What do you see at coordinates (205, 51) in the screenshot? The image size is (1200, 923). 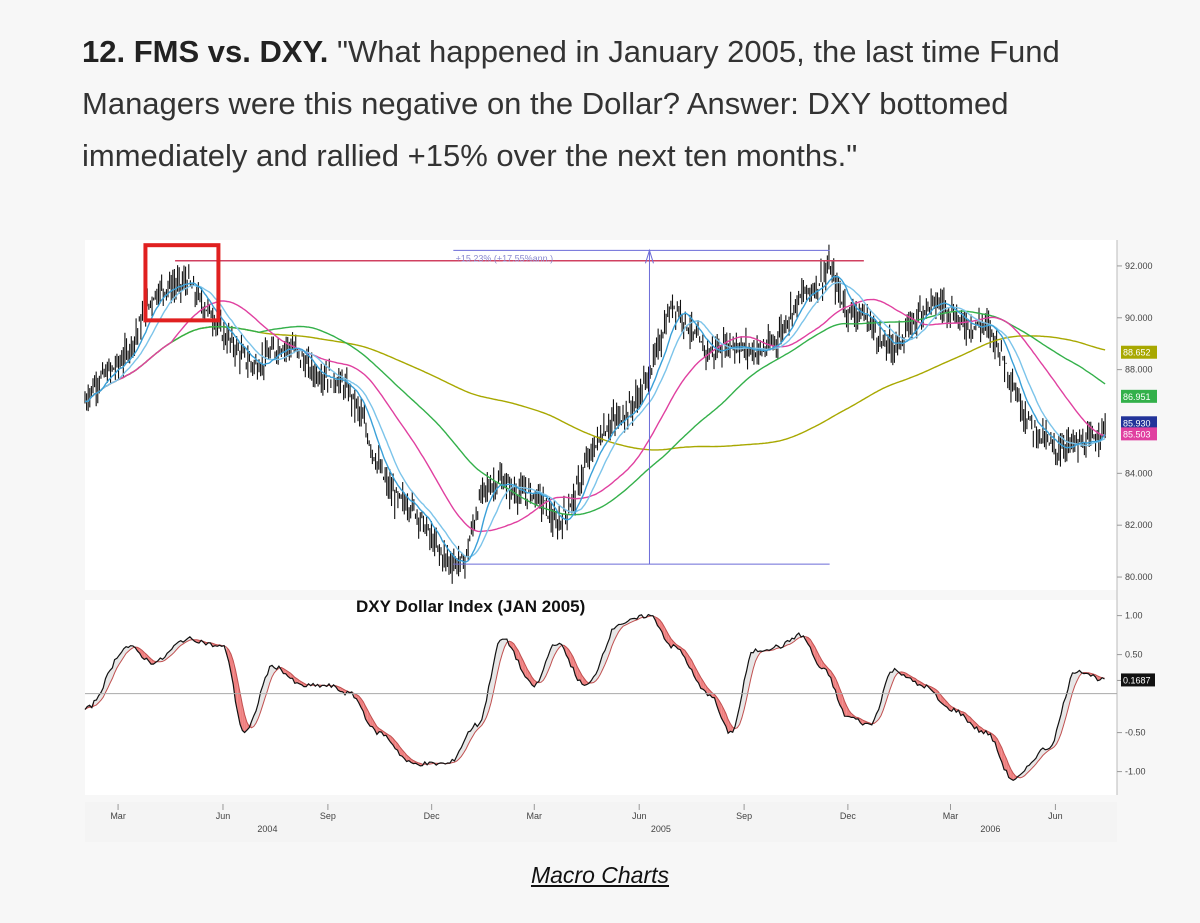 I see `article-lead: 12. FMS vs. DXY.` at bounding box center [205, 51].